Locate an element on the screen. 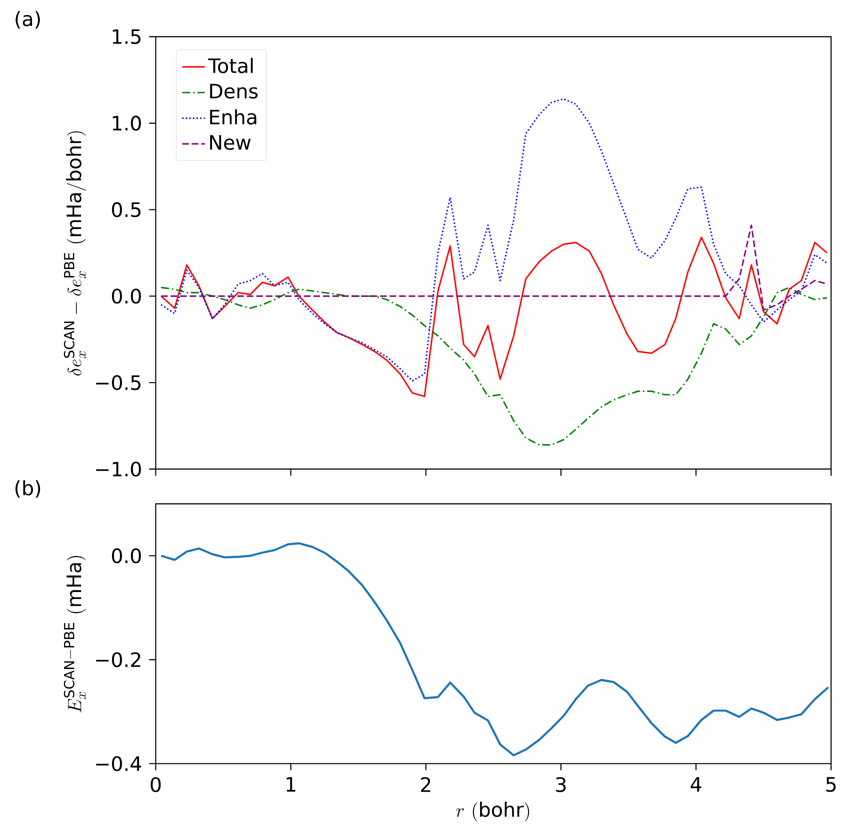 This screenshot has width=844, height=835. text: (a) is located at coordinates (28, 19).